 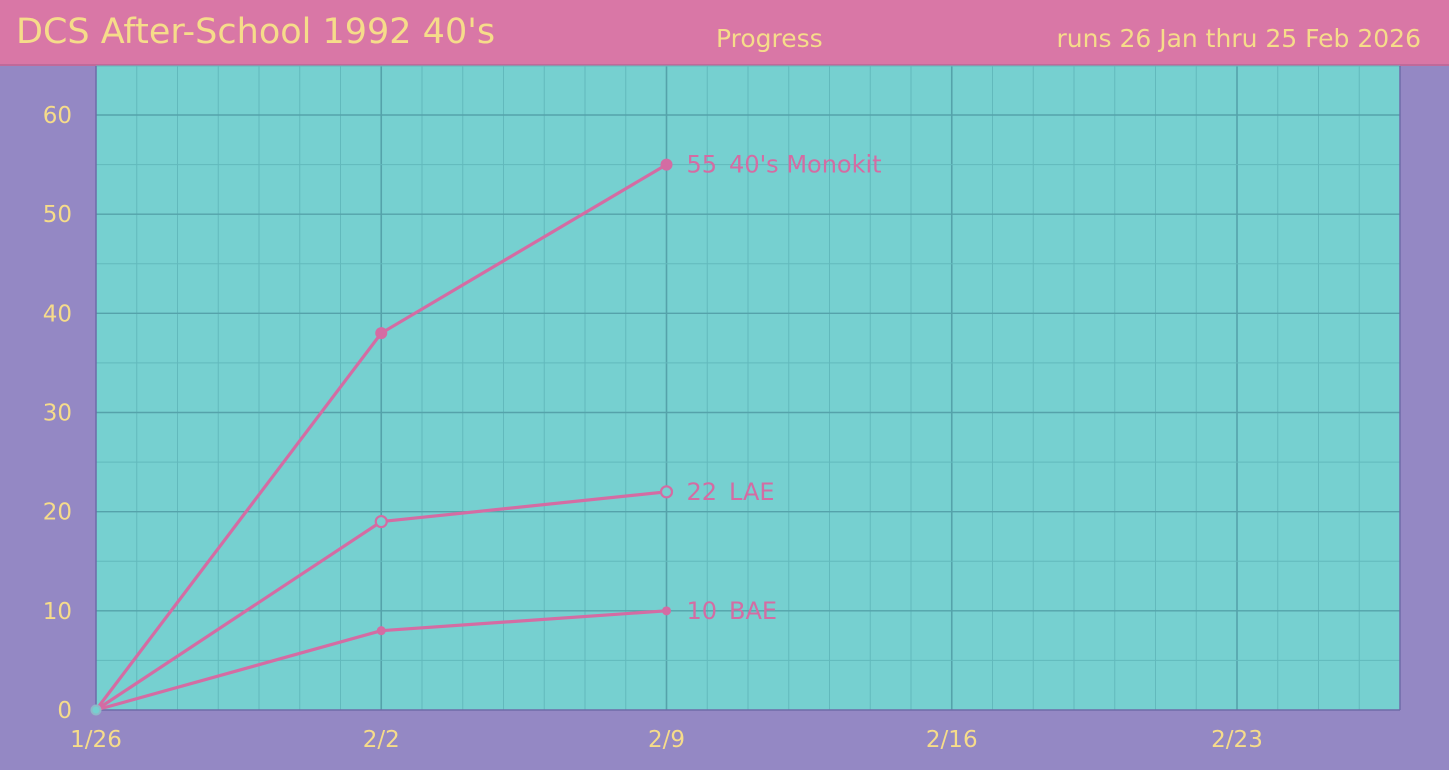 What do you see at coordinates (96, 710) in the screenshot?
I see `origin-point` at bounding box center [96, 710].